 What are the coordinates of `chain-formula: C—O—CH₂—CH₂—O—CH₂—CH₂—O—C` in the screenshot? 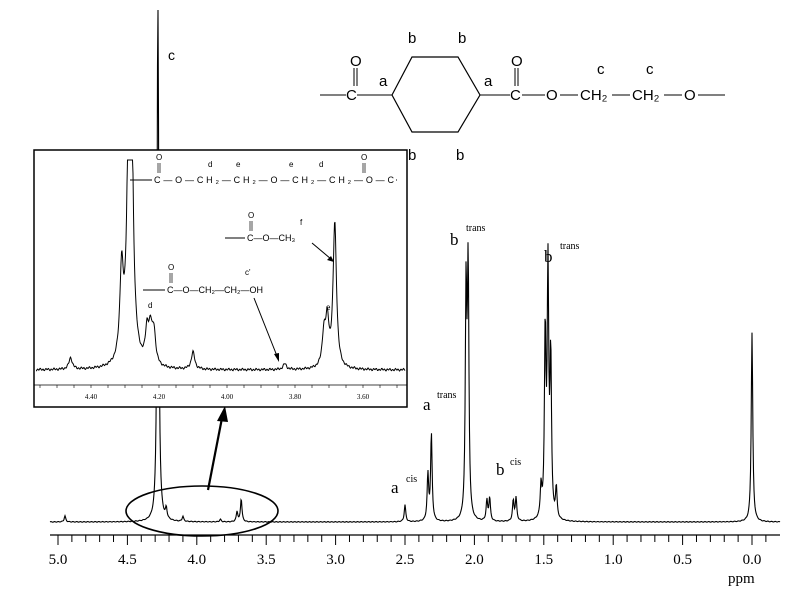 It's located at (274, 180).